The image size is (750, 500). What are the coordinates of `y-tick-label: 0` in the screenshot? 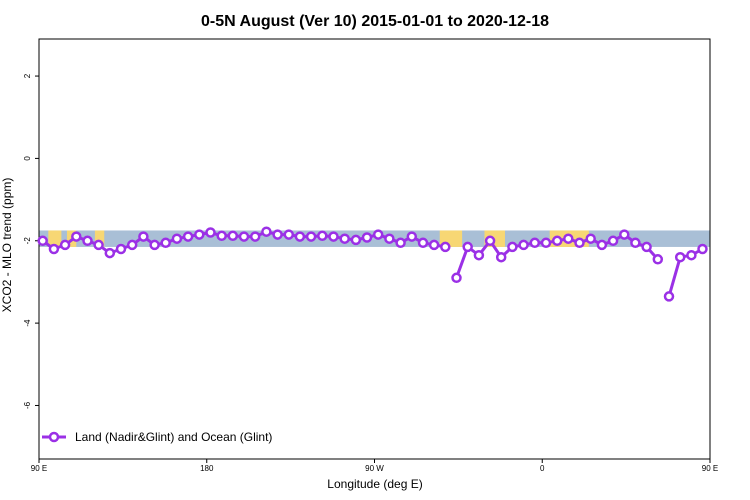 It's located at (27, 158).